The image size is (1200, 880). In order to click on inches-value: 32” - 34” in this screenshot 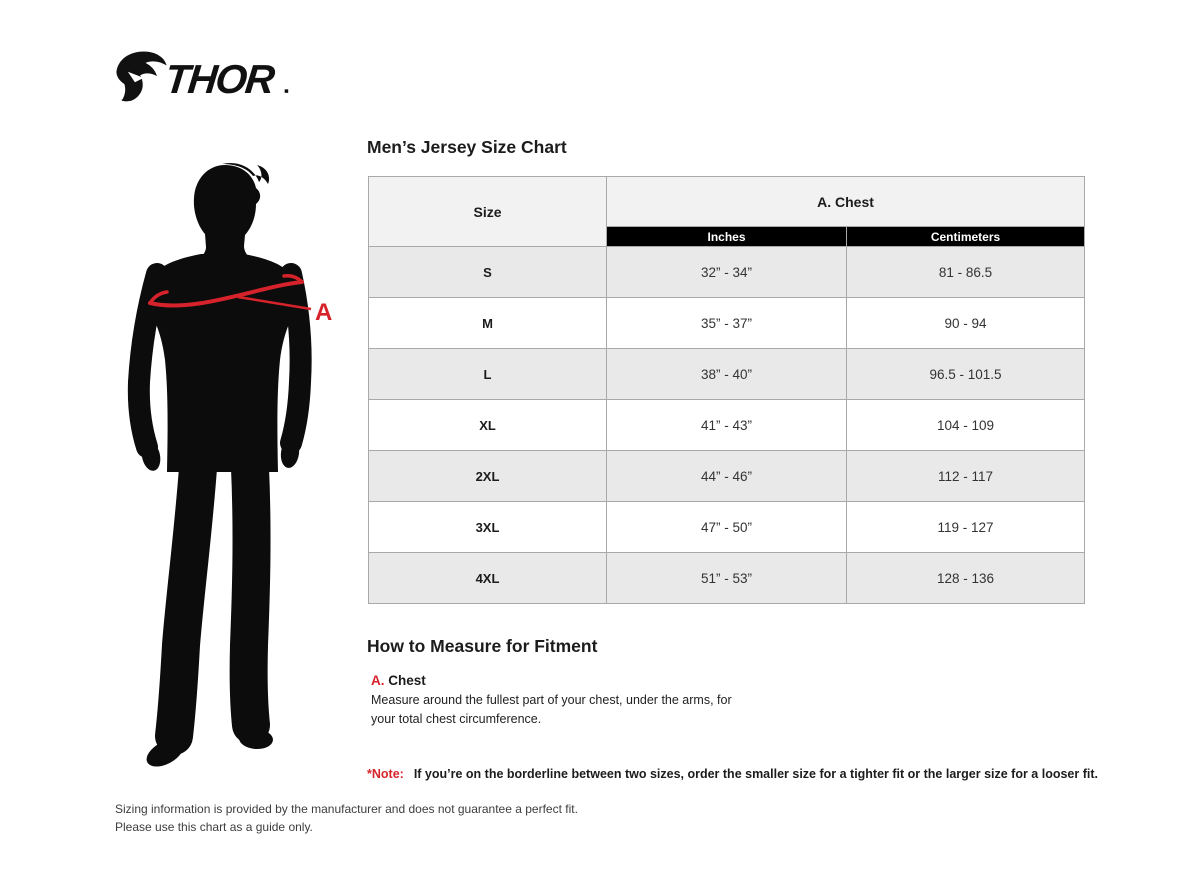, I will do `click(726, 272)`.